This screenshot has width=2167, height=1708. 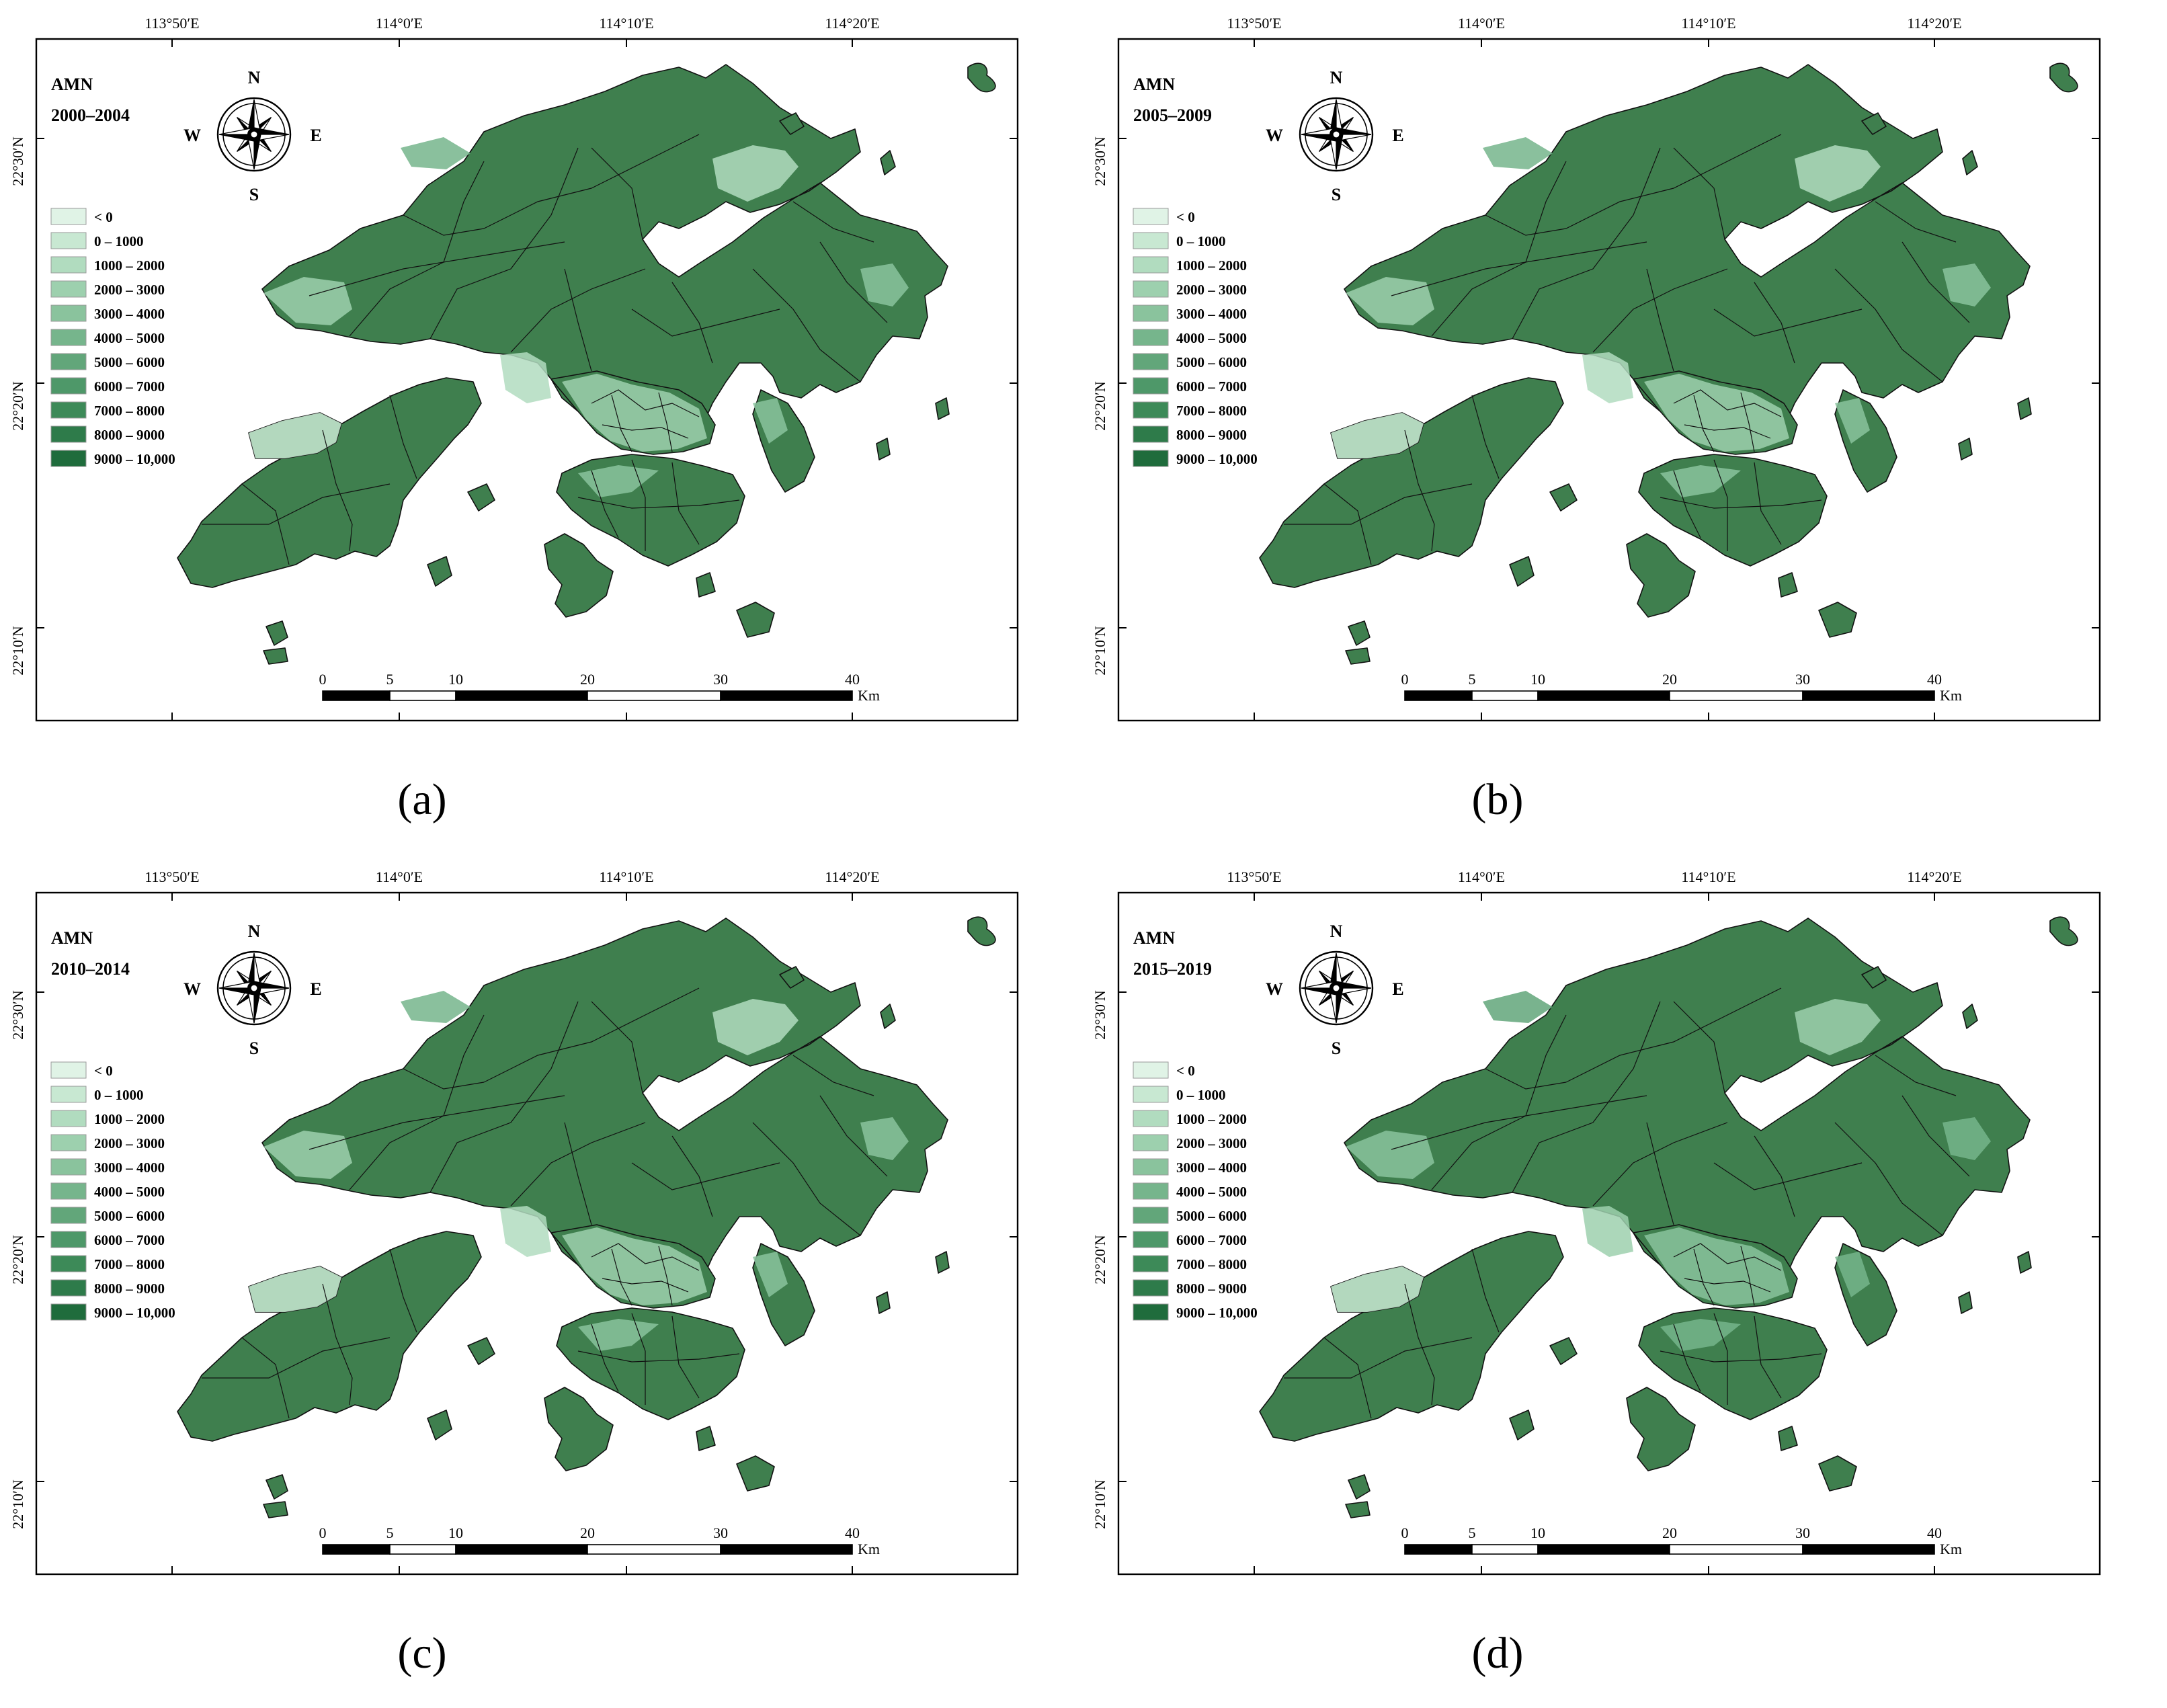 What do you see at coordinates (981, 78) in the screenshot?
I see `land-crest` at bounding box center [981, 78].